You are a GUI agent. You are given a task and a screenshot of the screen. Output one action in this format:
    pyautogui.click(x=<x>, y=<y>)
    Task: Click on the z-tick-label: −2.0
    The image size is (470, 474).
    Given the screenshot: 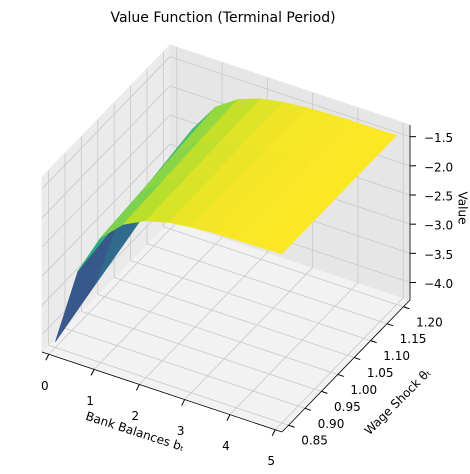 What is the action you would take?
    pyautogui.click(x=438, y=167)
    